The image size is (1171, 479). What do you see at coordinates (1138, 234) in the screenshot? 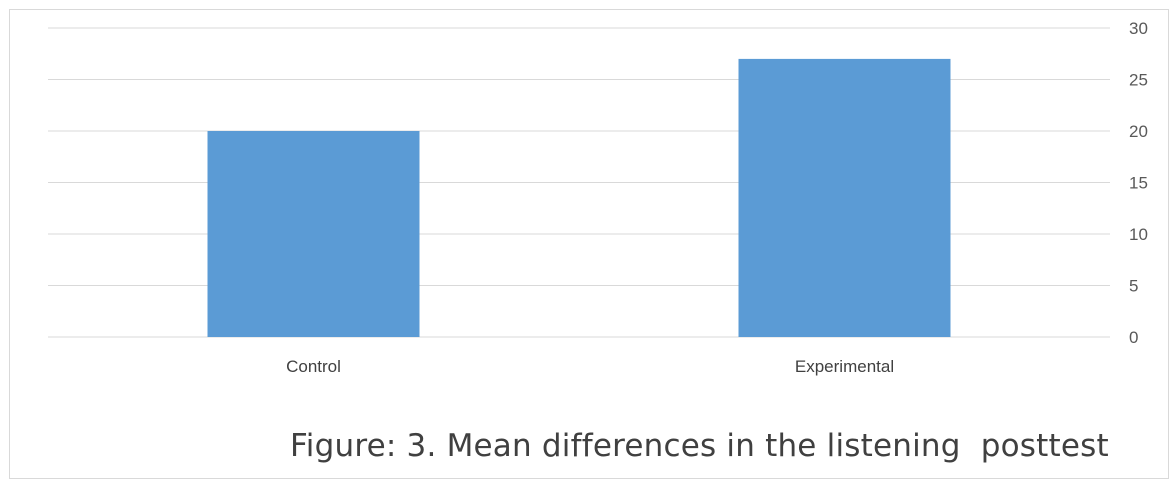
I see `y-tick-label: 10` at bounding box center [1138, 234].